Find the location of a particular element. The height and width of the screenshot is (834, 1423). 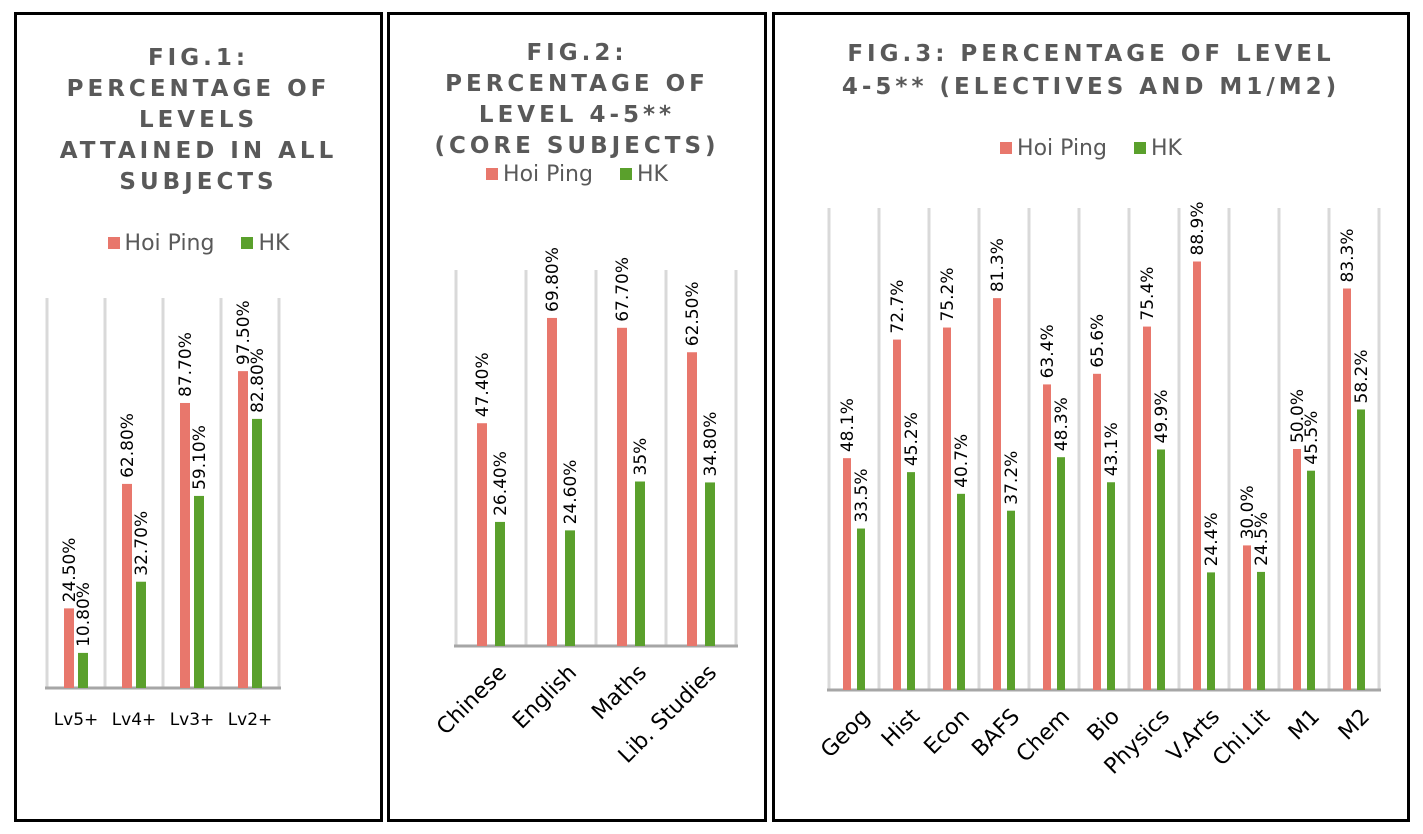

data-label: 47.40% is located at coordinates (483, 384).